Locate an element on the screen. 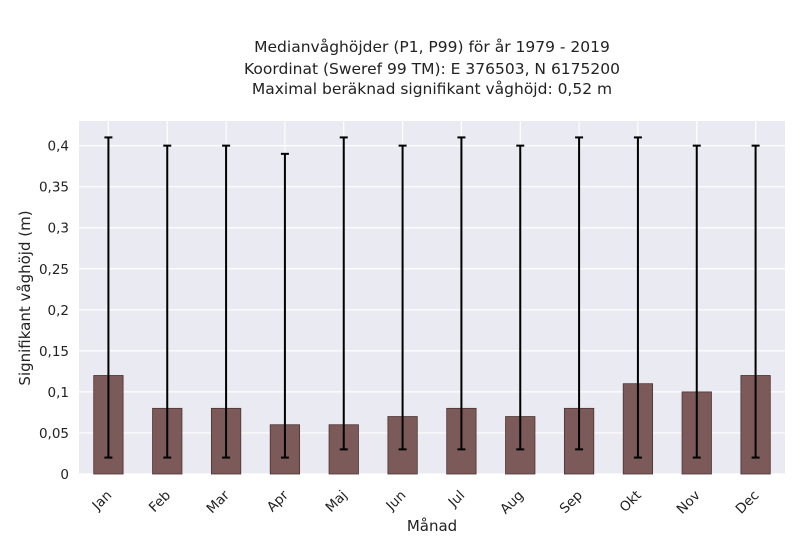 This screenshot has width=800, height=550. y-axis-label: Signifikant våghöjd (m) is located at coordinates (25, 297).